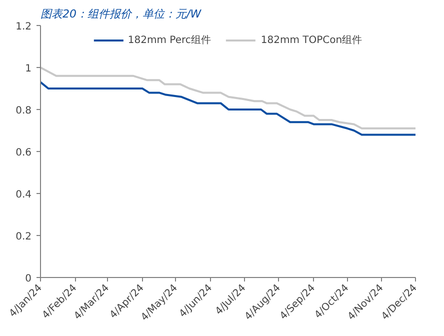 The width and height of the screenshot is (444, 336). I want to click on y-tick-label: 0.6, so click(24, 153).